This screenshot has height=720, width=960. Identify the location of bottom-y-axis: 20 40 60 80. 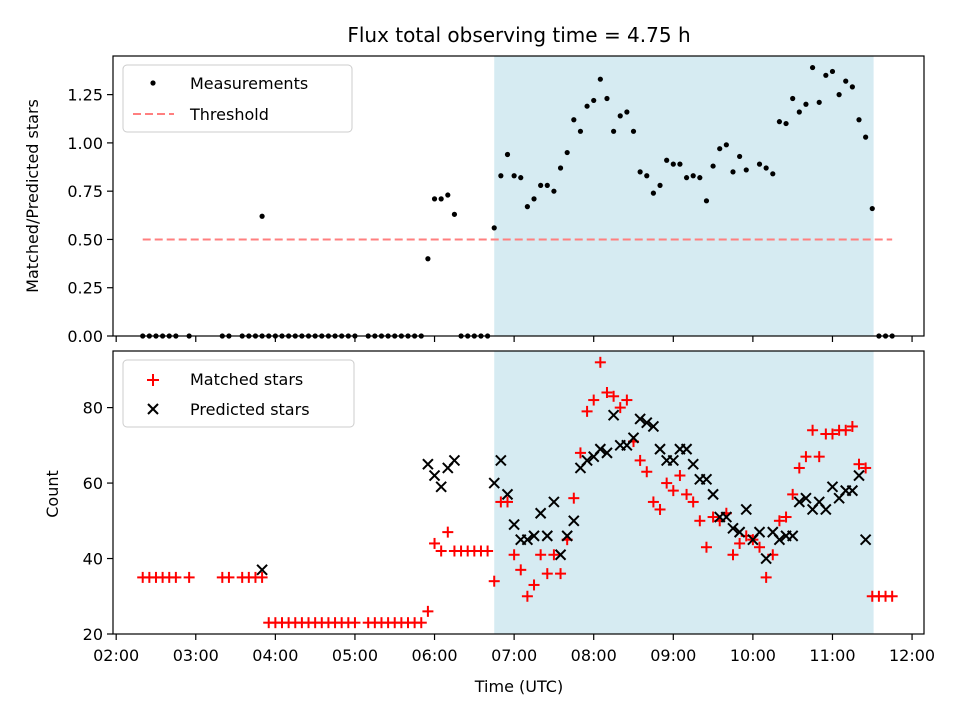
(98, 521).